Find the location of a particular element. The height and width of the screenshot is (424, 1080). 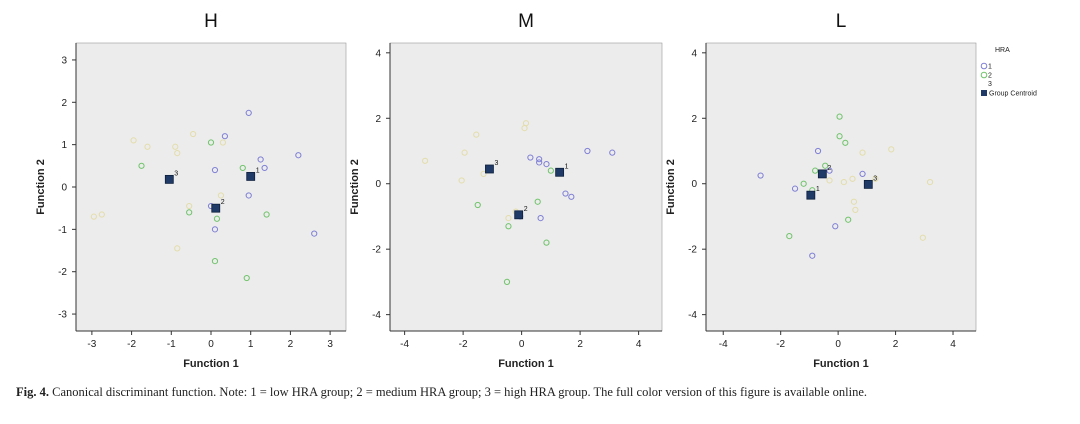

legend-entry-label: 2 is located at coordinates (990, 76).